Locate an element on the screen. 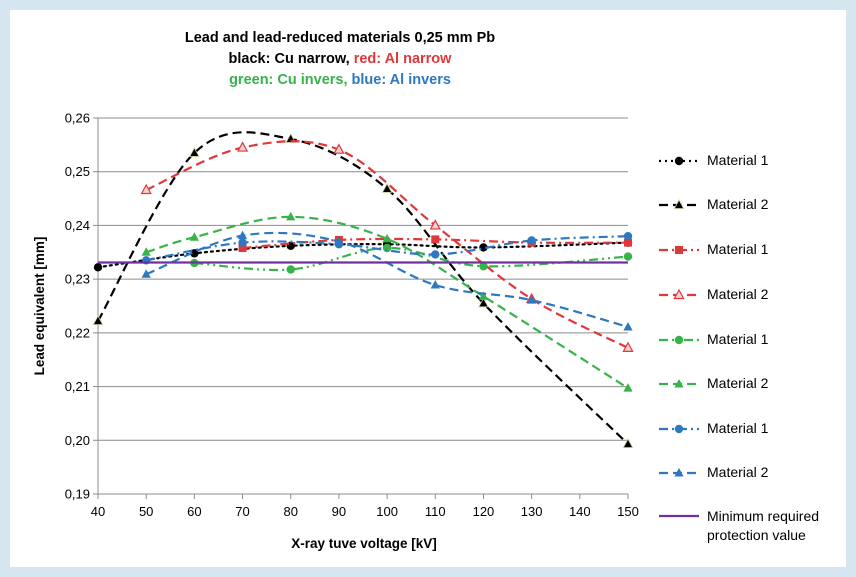 This screenshot has width=856, height=577. legend-item: Minimum required protection value is located at coordinates (752, 525).